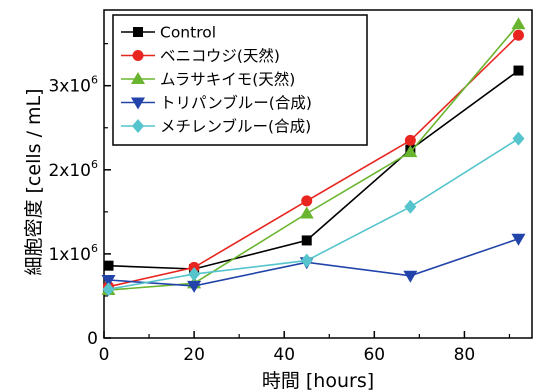 Image resolution: width=535 pixels, height=392 pixels. What do you see at coordinates (465, 355) in the screenshot?
I see `x-tick-label: 80` at bounding box center [465, 355].